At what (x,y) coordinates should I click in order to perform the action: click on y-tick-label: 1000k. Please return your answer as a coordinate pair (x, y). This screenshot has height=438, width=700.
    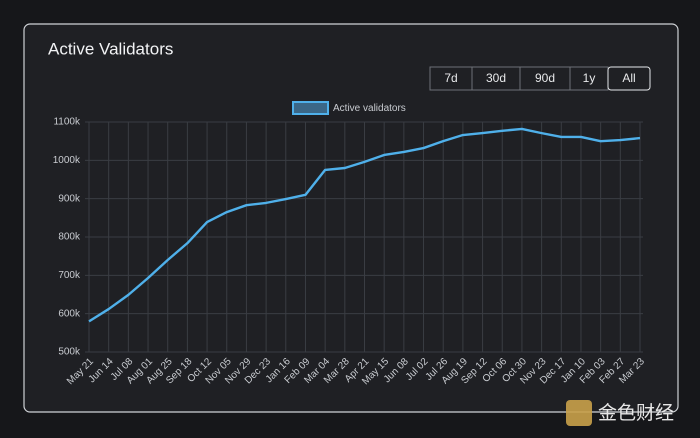
    Looking at the image, I should click on (67, 160).